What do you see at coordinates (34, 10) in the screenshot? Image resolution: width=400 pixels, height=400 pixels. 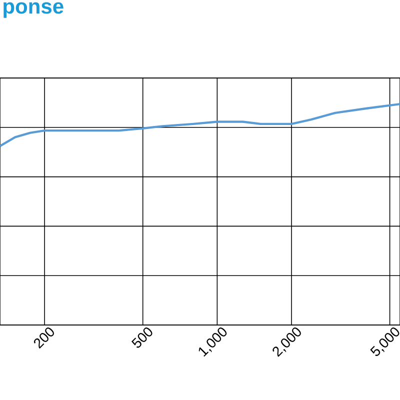 I see `chart-title: ponse` at bounding box center [34, 10].